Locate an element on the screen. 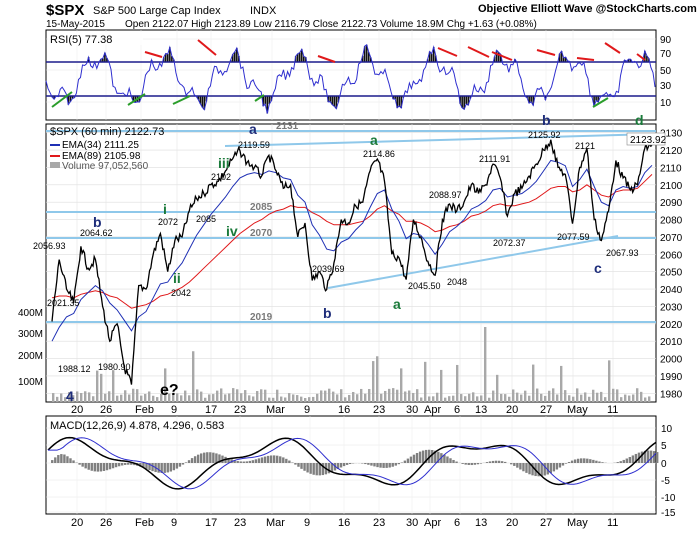 The image size is (700, 535). price-tick: 2000 is located at coordinates (671, 360).